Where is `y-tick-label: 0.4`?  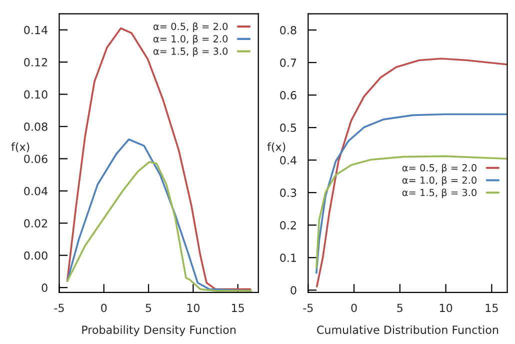 y-tick-label: 0.4 is located at coordinates (288, 160).